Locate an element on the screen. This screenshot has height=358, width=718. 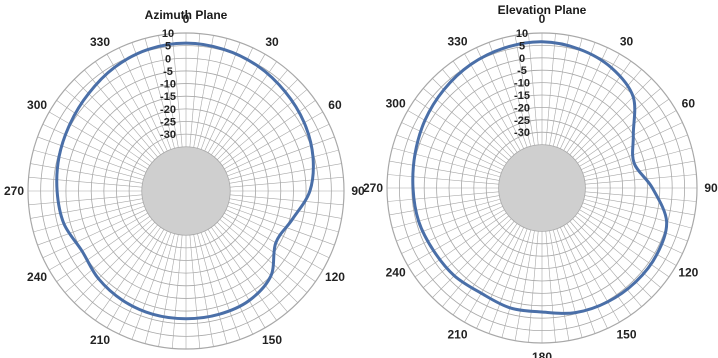
angle-tick-label: 0 is located at coordinates (542, 19).